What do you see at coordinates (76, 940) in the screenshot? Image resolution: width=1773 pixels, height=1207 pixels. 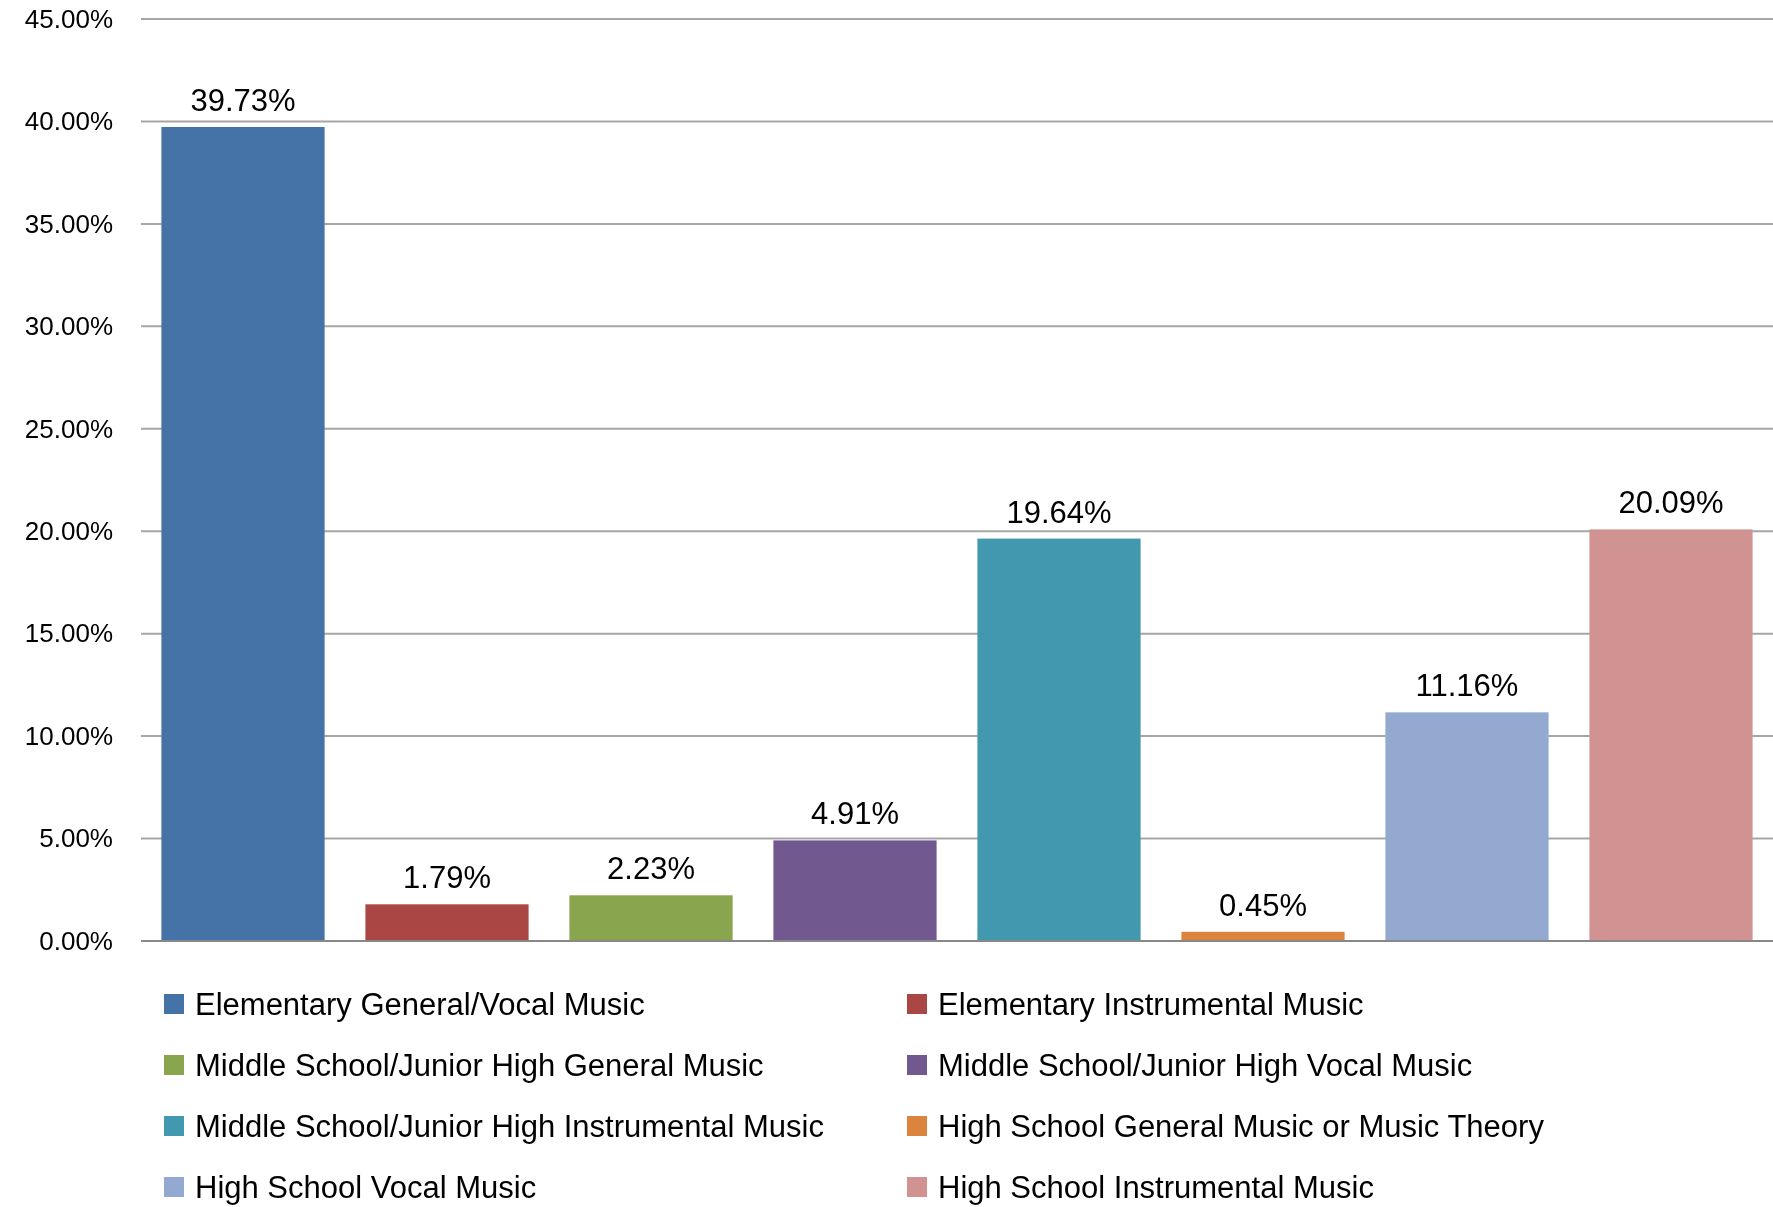 I see `y-tick-label: 0.00%` at bounding box center [76, 940].